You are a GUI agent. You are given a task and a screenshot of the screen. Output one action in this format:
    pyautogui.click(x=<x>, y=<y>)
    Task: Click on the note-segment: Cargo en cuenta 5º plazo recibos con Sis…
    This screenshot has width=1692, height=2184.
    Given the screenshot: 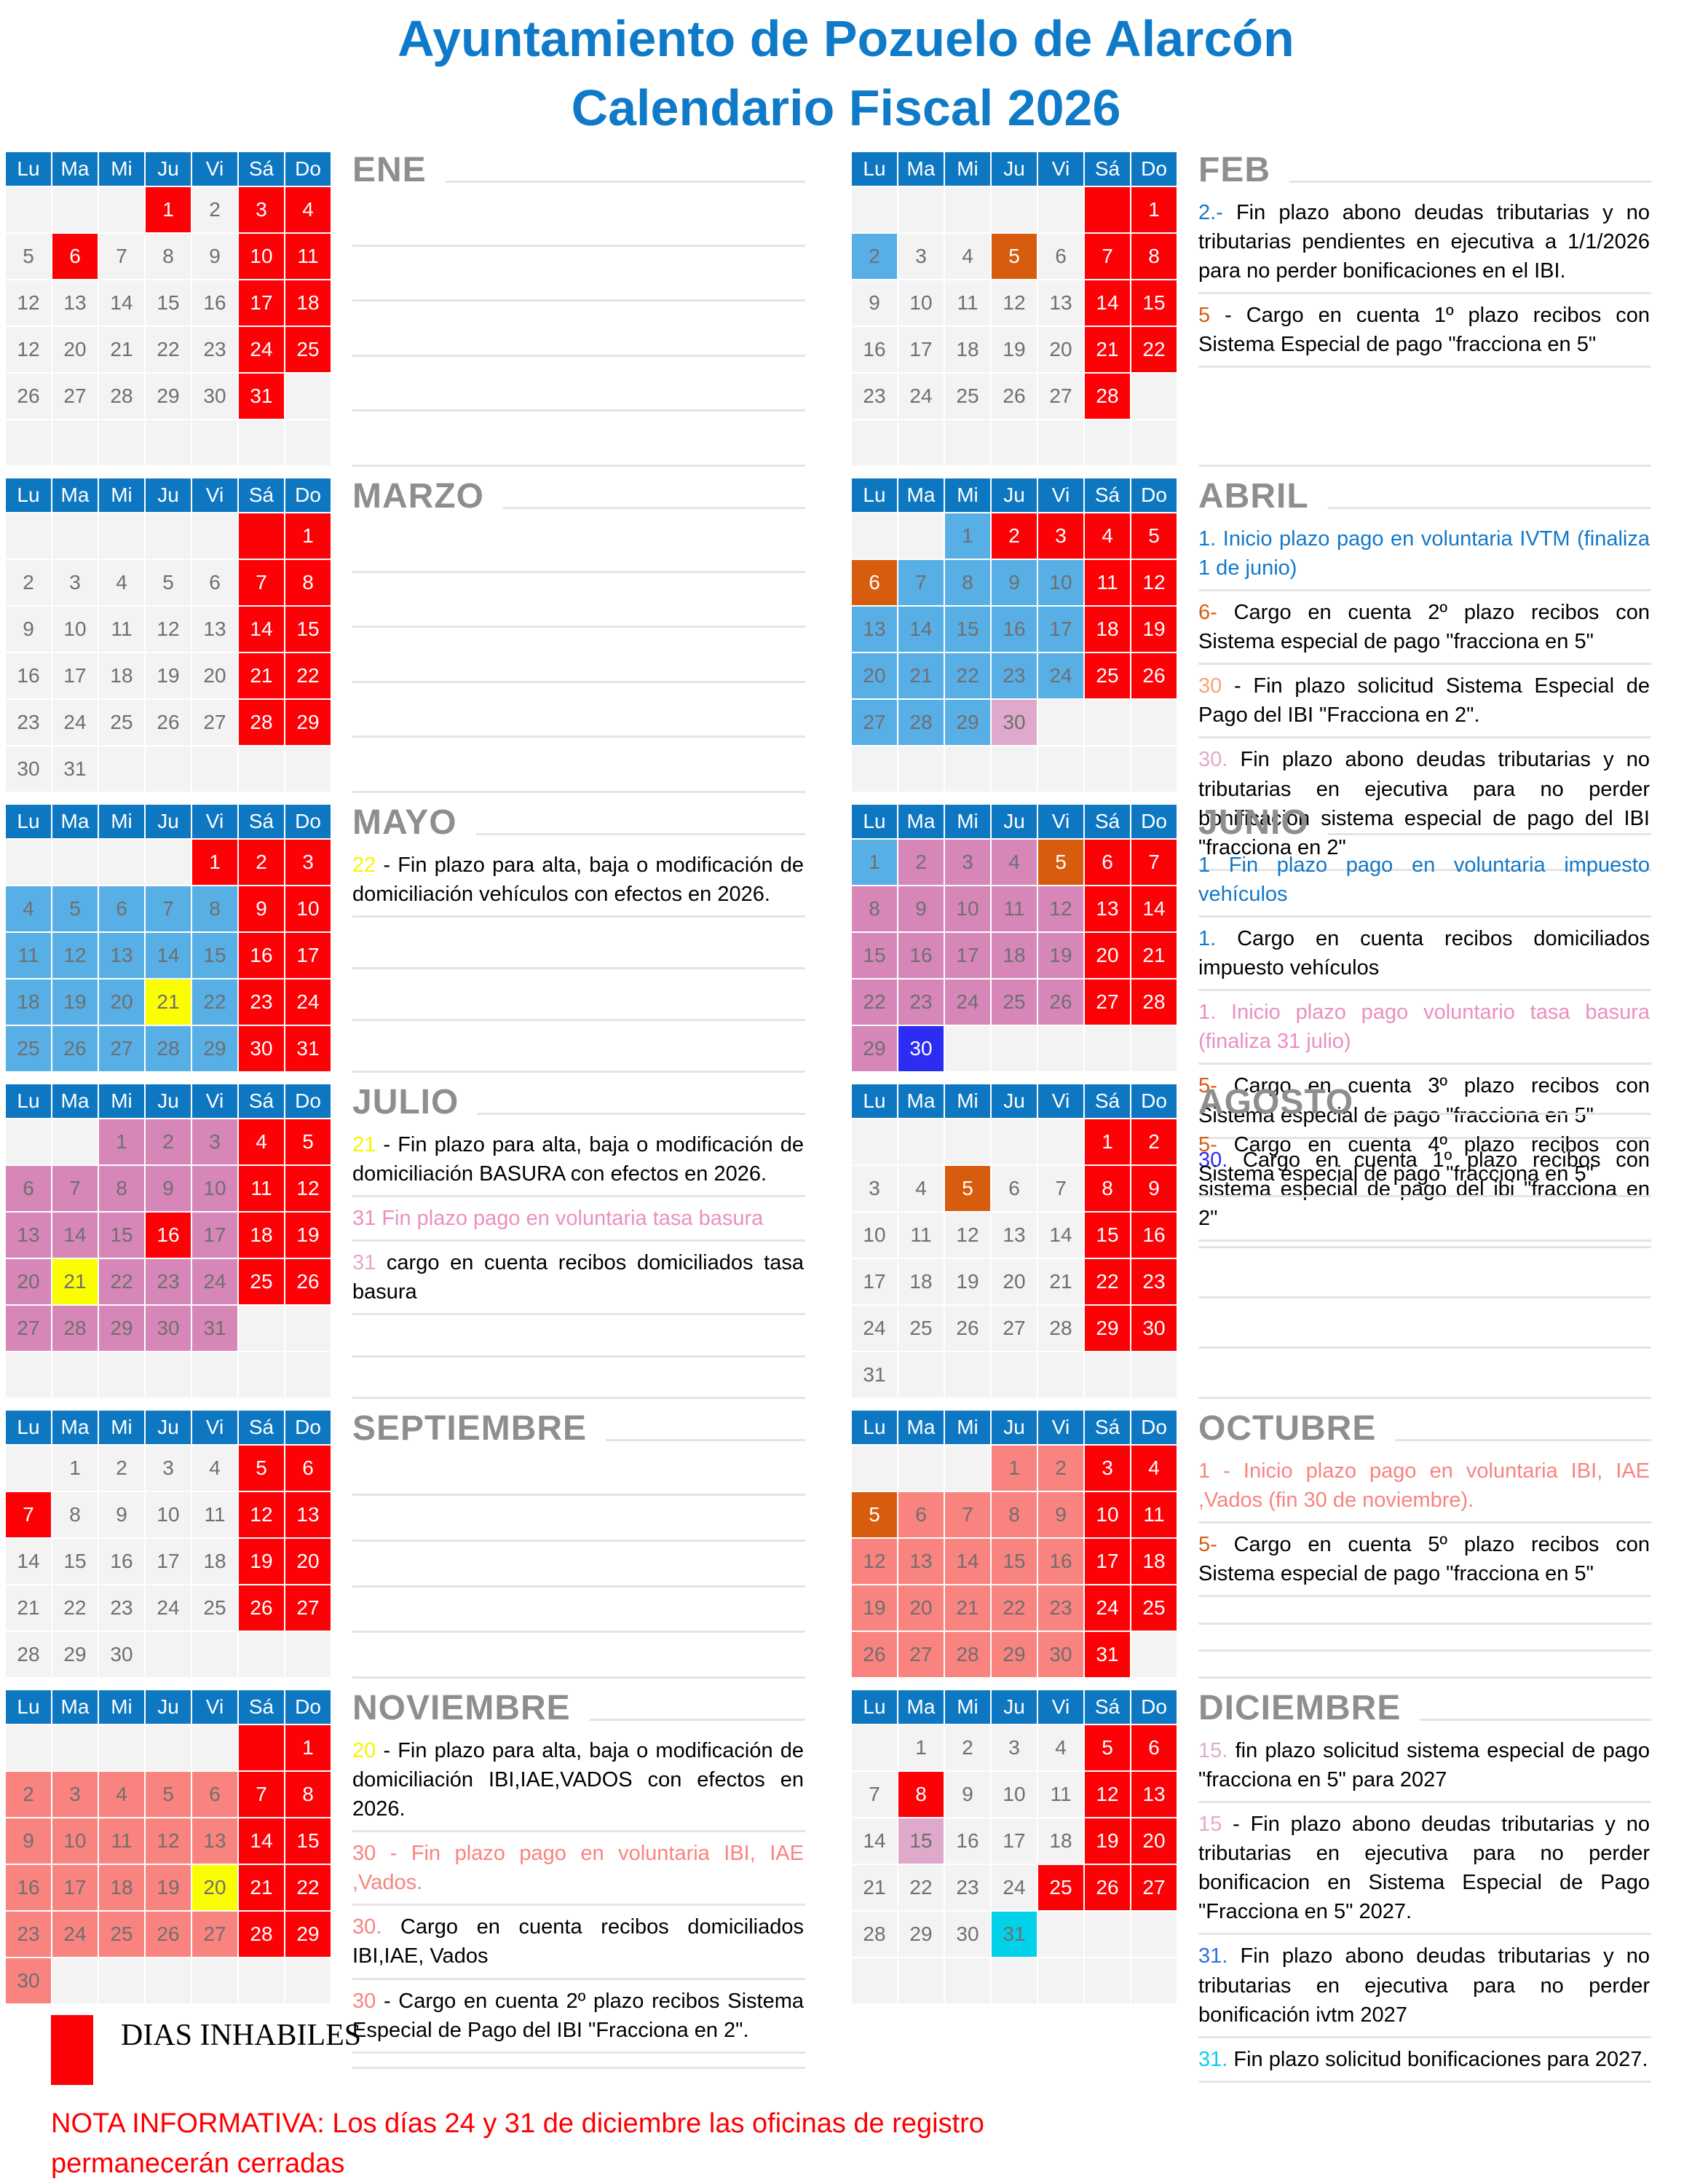 What is the action you would take?
    pyautogui.click(x=1424, y=1559)
    